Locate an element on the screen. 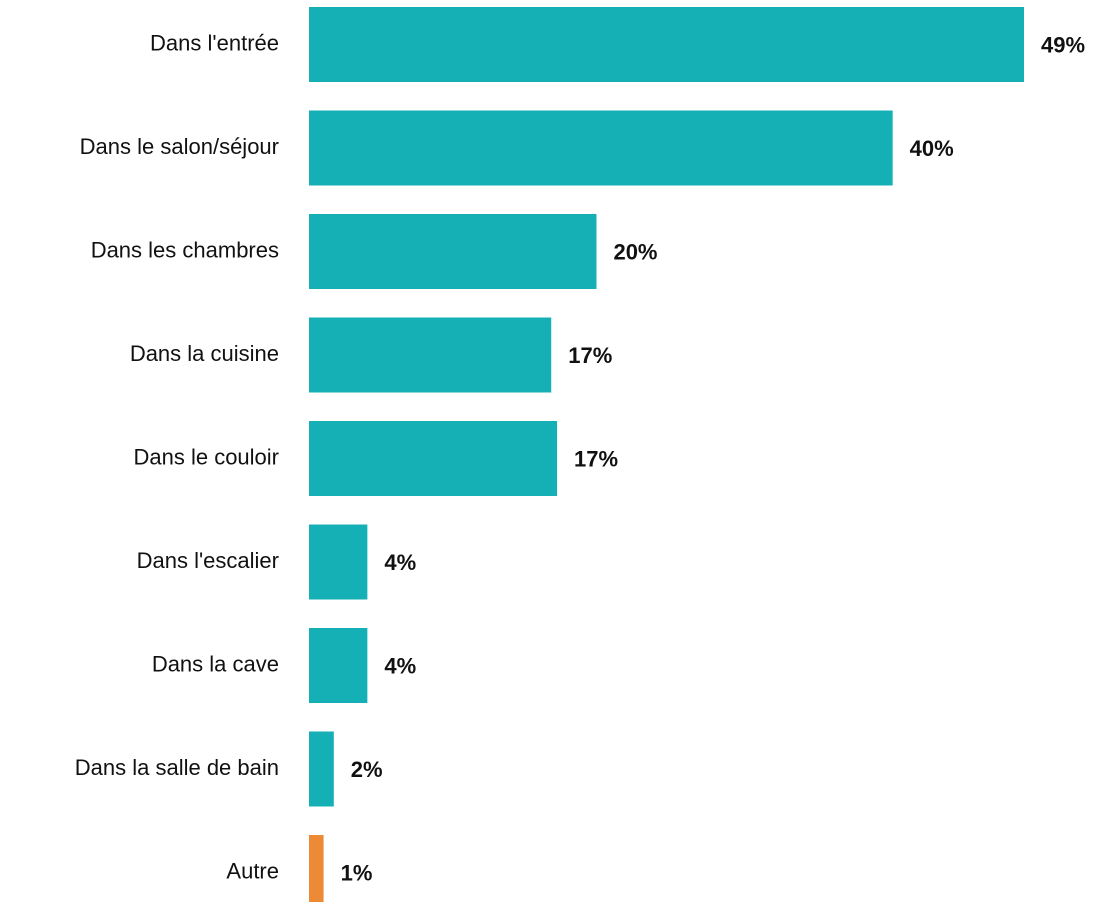  category-label: Dans le salon/séjour is located at coordinates (179, 146).